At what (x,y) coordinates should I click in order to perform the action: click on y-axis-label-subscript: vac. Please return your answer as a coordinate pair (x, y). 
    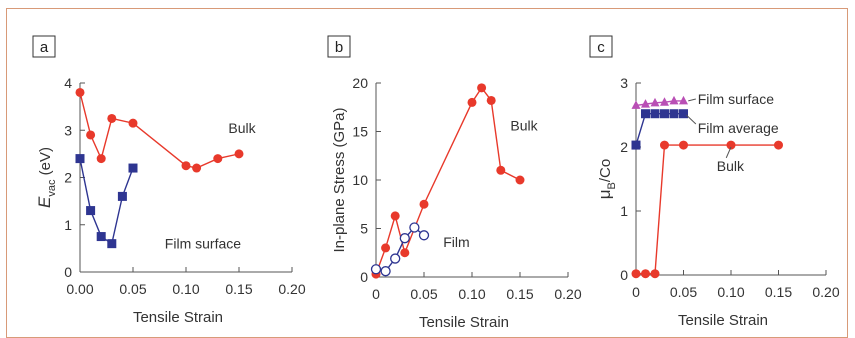
    Looking at the image, I should click on (52, 188).